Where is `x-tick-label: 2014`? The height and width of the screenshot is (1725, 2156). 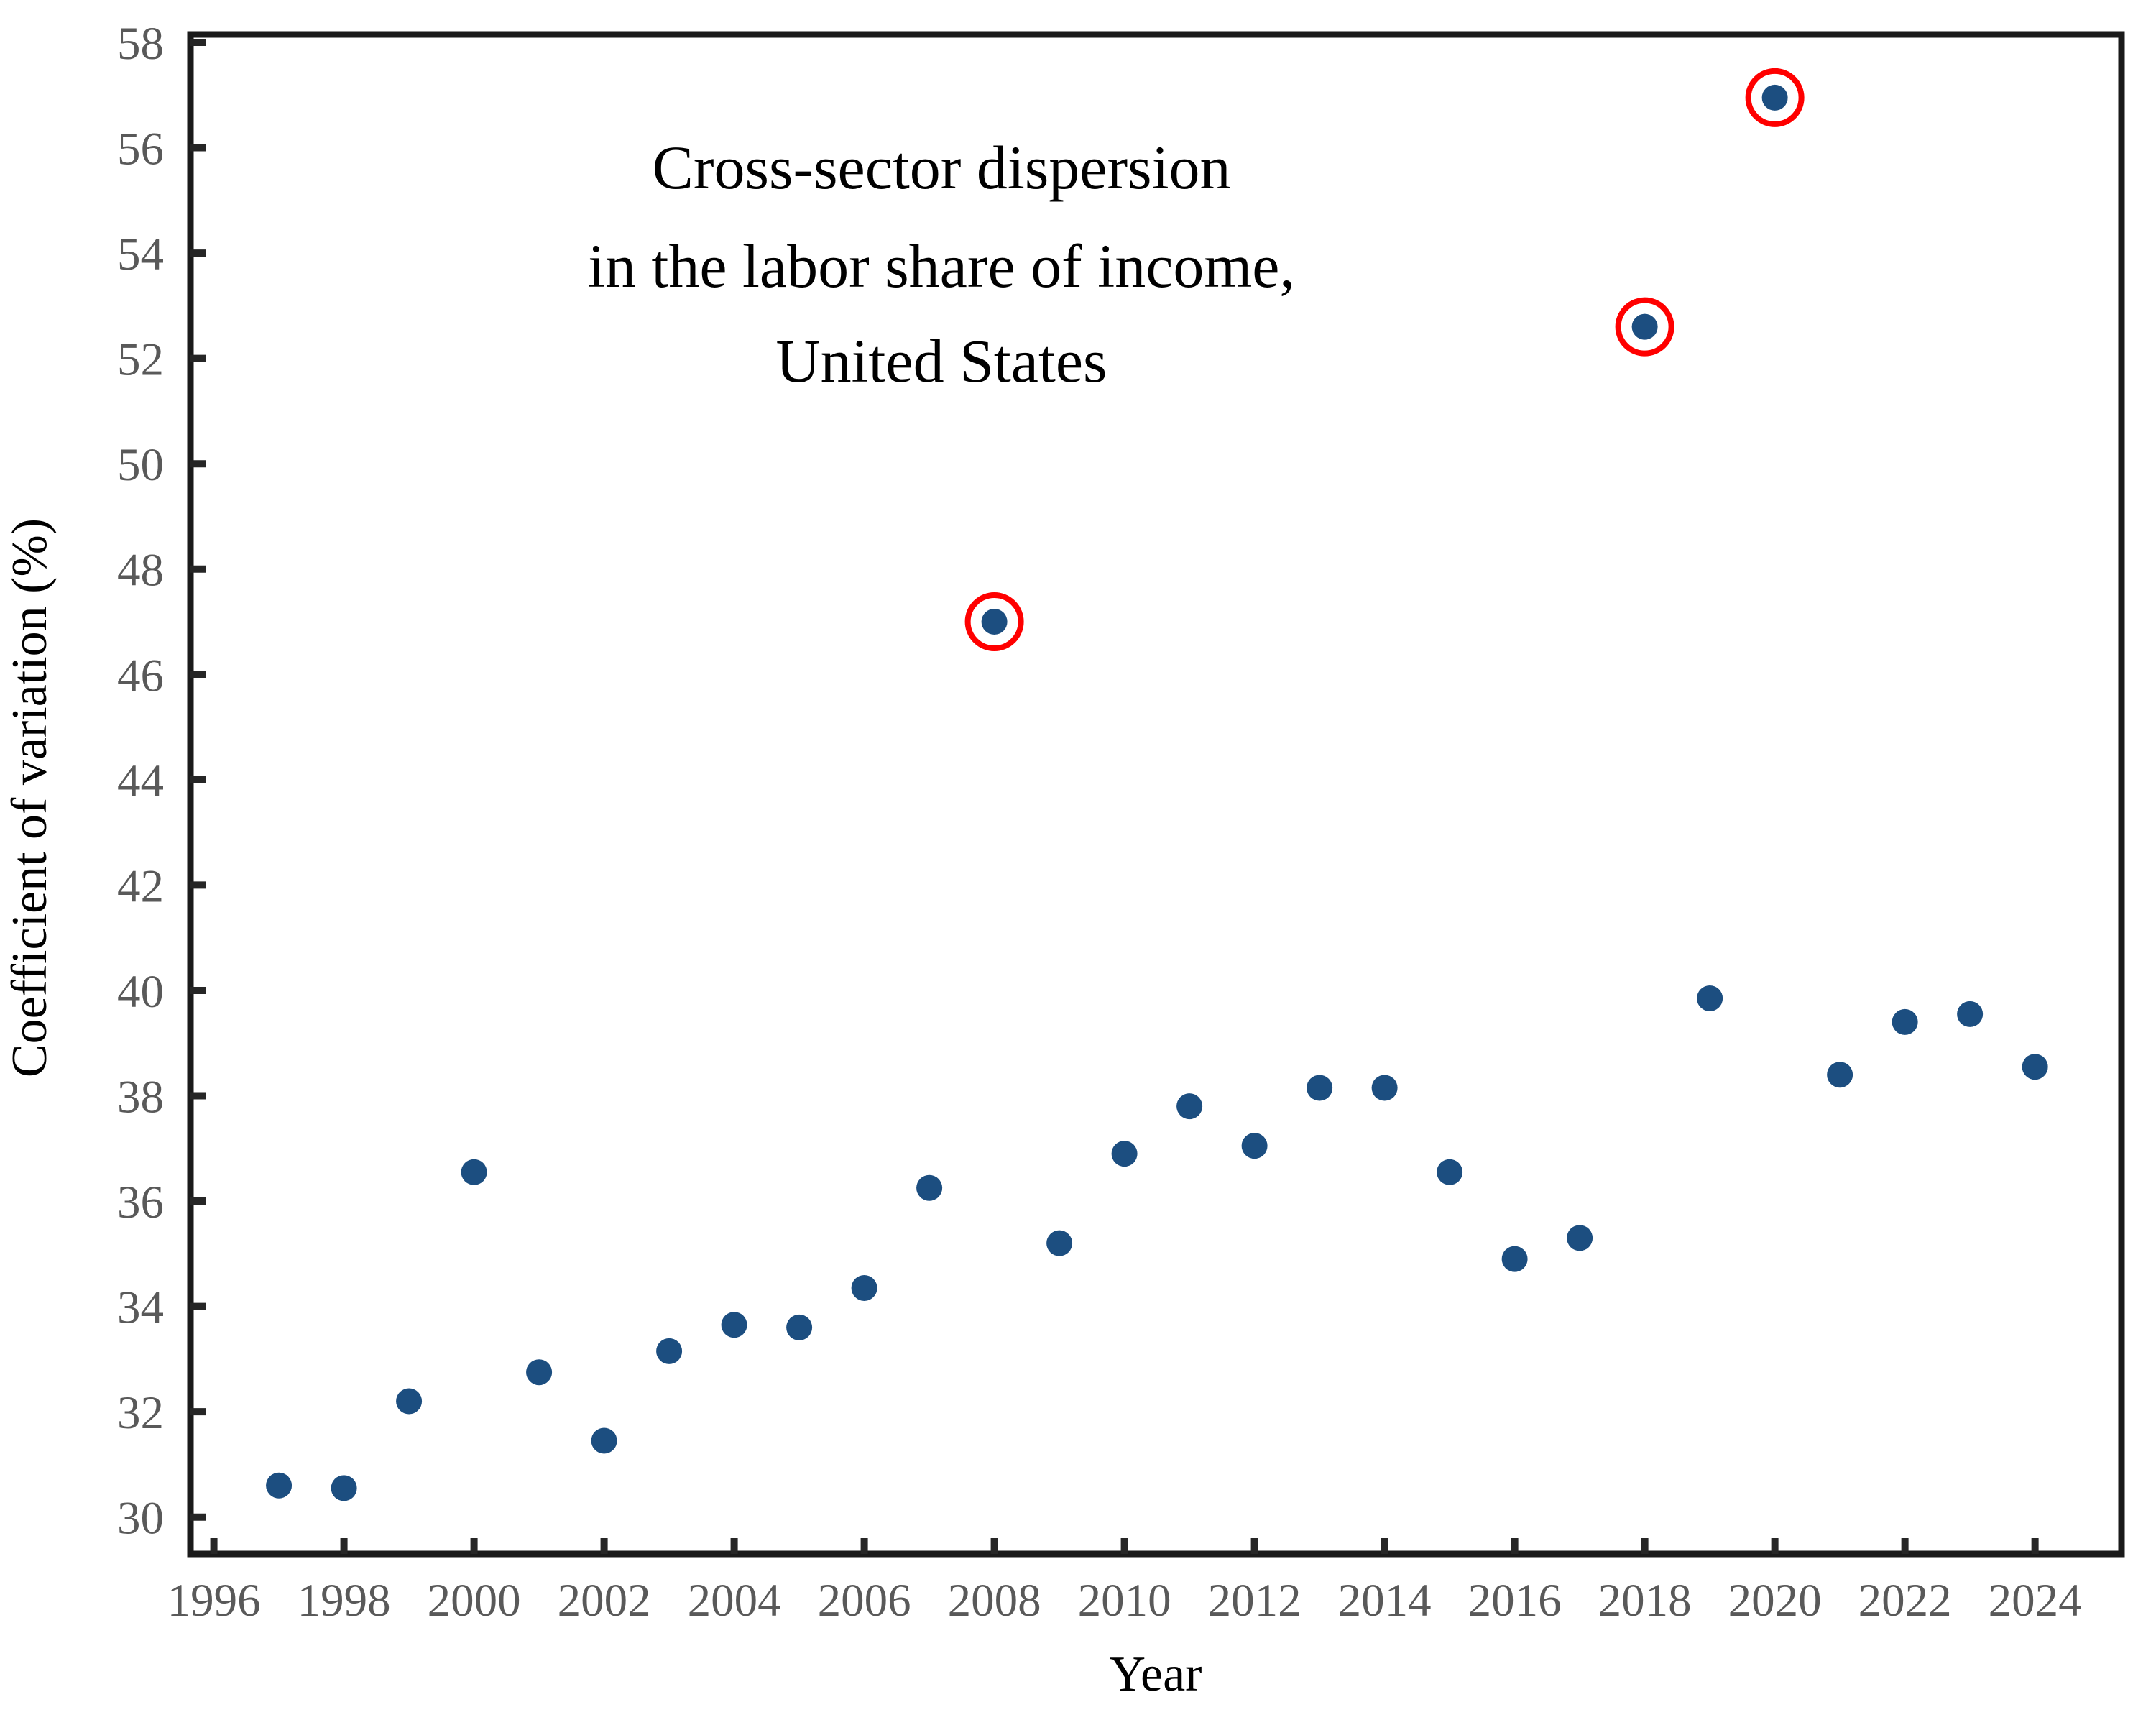
x-tick-label: 2014 is located at coordinates (1385, 1601).